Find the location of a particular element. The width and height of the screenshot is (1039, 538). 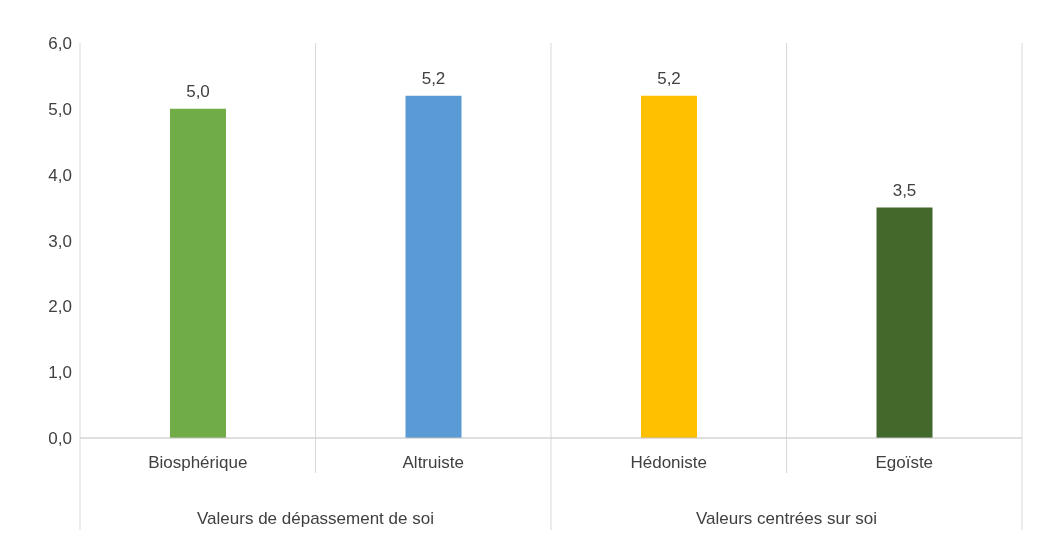

text: Valeurs centrées sur soi is located at coordinates (786, 518).